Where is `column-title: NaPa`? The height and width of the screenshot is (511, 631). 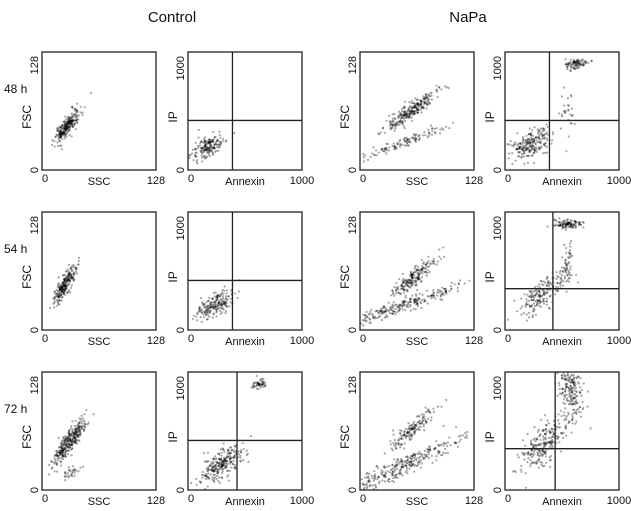
column-title: NaPa is located at coordinates (468, 17).